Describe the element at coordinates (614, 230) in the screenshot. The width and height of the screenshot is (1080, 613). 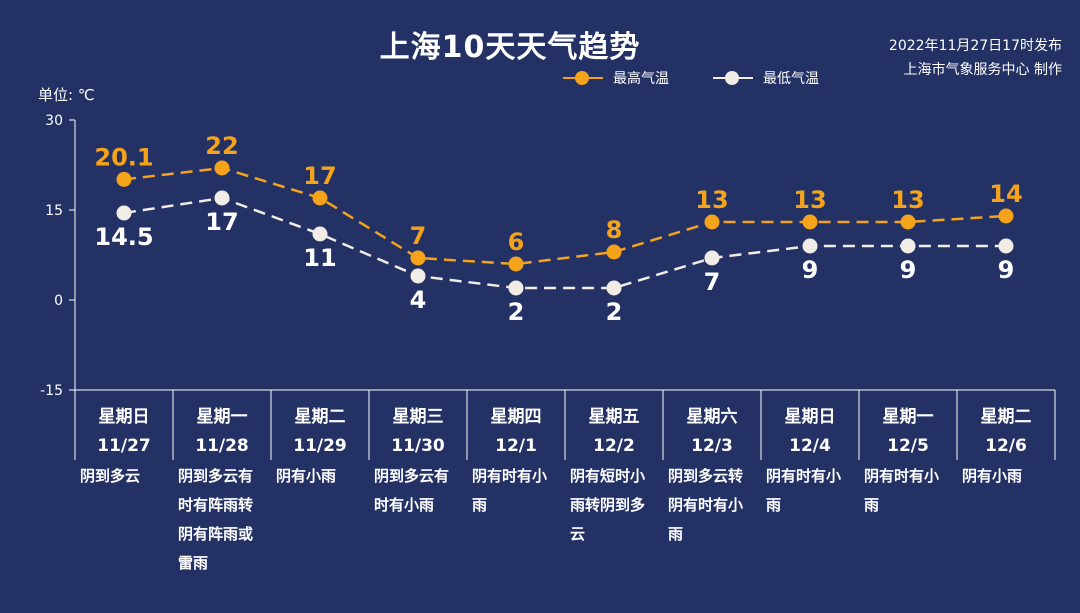
I see `data-label-high: 8` at that location.